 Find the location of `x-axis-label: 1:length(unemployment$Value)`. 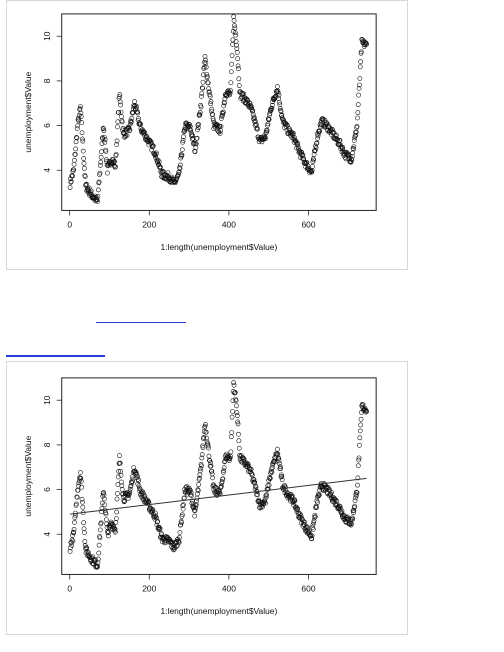

x-axis-label: 1:length(unemployment$Value) is located at coordinates (219, 611).